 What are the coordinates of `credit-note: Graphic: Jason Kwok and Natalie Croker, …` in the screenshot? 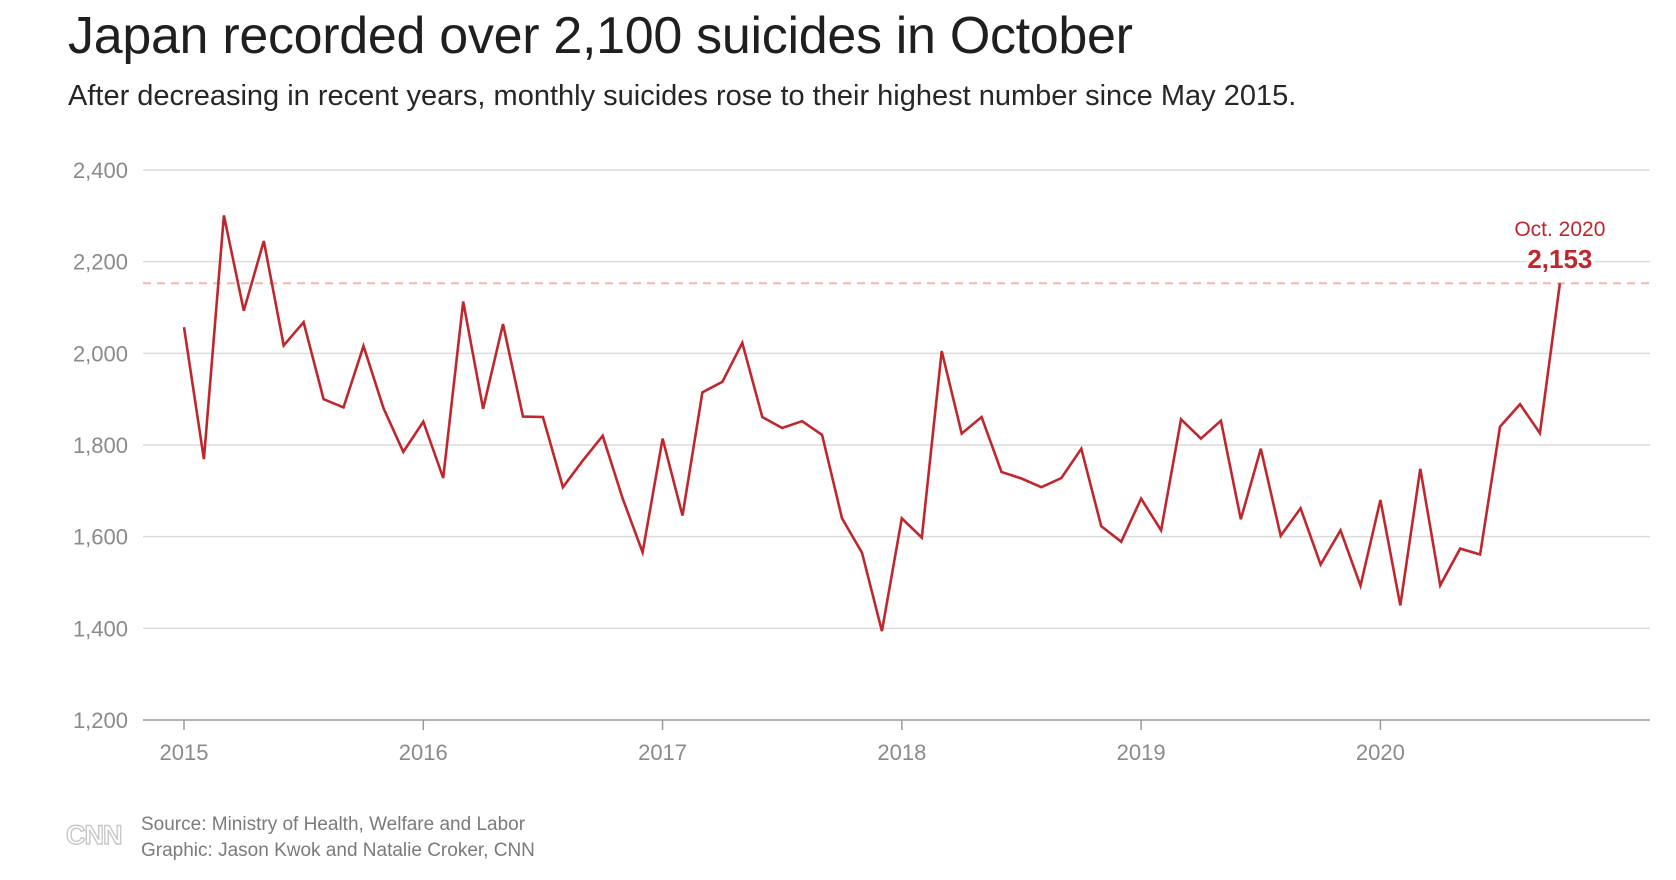 It's located at (338, 850).